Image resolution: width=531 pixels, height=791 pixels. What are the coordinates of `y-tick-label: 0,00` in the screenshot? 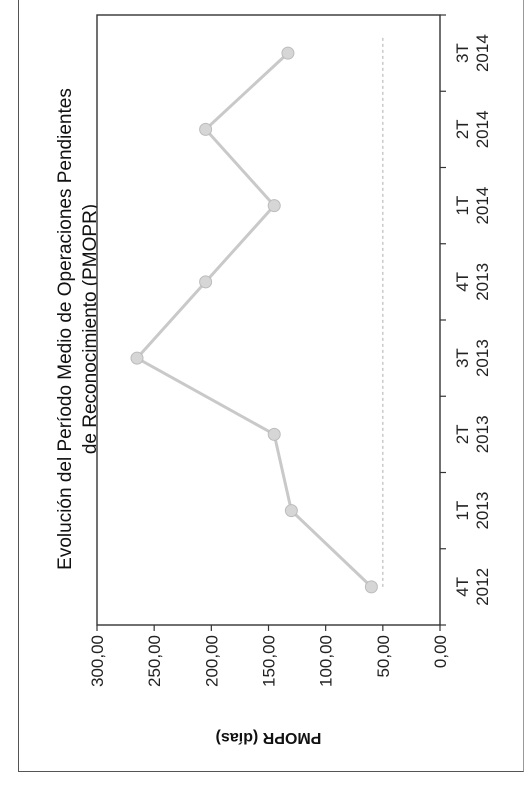 It's located at (440, 651).